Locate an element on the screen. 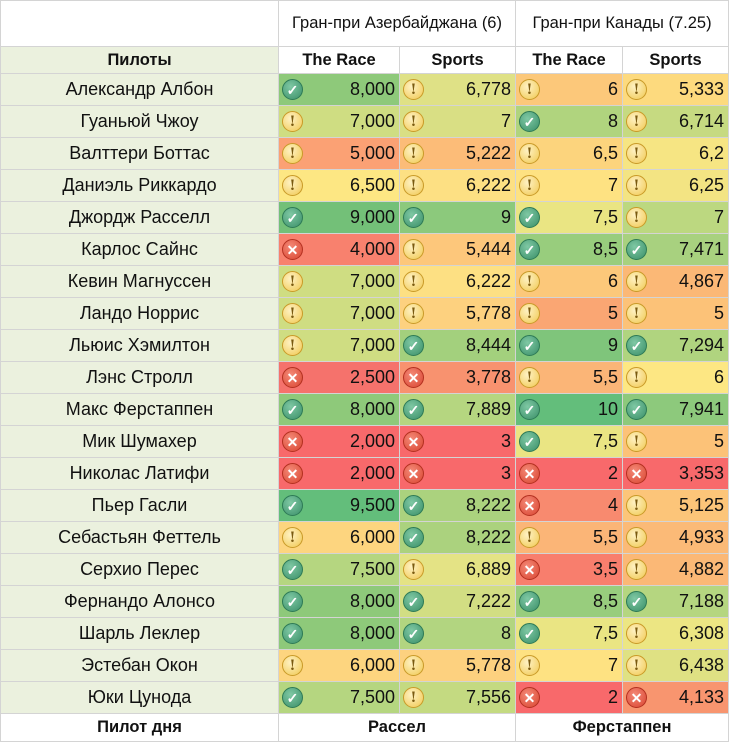  corner-cell is located at coordinates (139, 23).